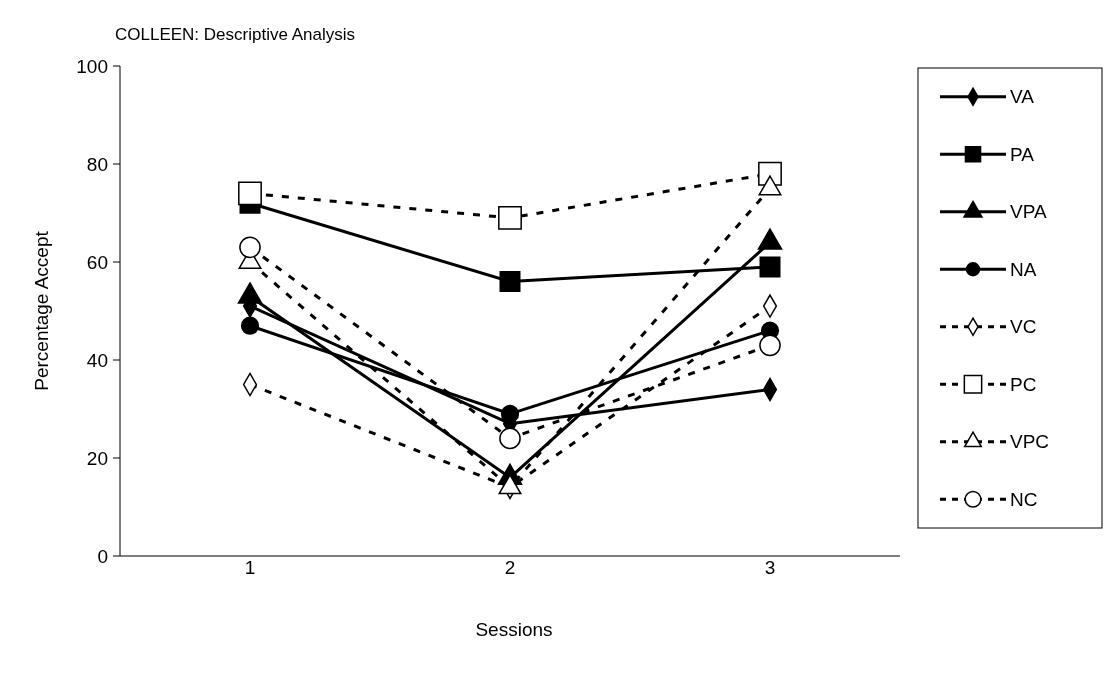  What do you see at coordinates (250, 567) in the screenshot?
I see `x-tick-label: 1` at bounding box center [250, 567].